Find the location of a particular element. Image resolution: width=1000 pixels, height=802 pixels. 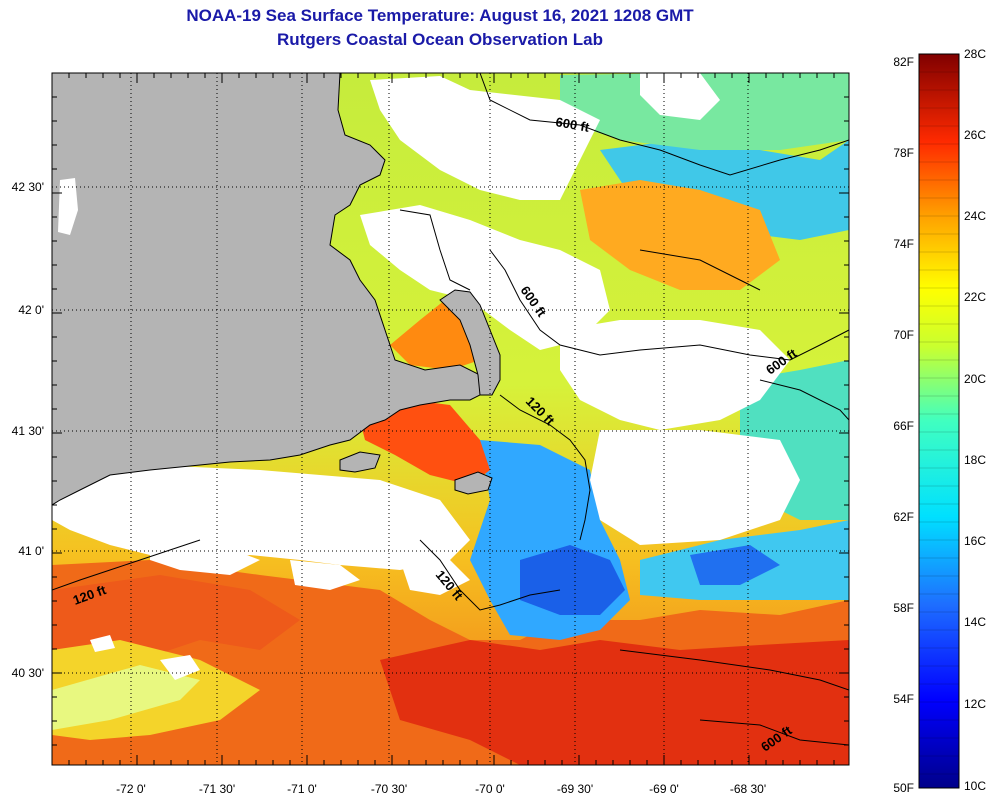

celsius-label: 26C is located at coordinates (975, 135).